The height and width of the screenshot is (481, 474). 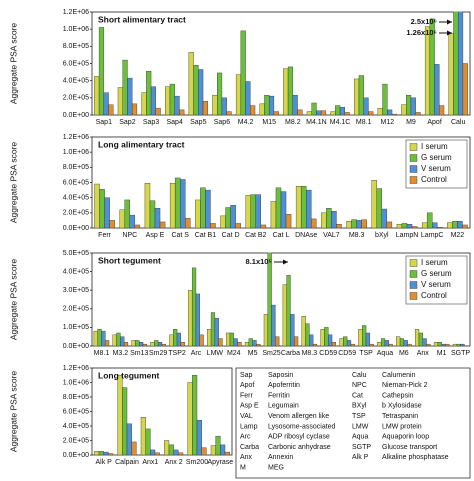 What do you see at coordinates (360, 437) in the screenshot?
I see `glossary-abbr: Aqua` at bounding box center [360, 437].